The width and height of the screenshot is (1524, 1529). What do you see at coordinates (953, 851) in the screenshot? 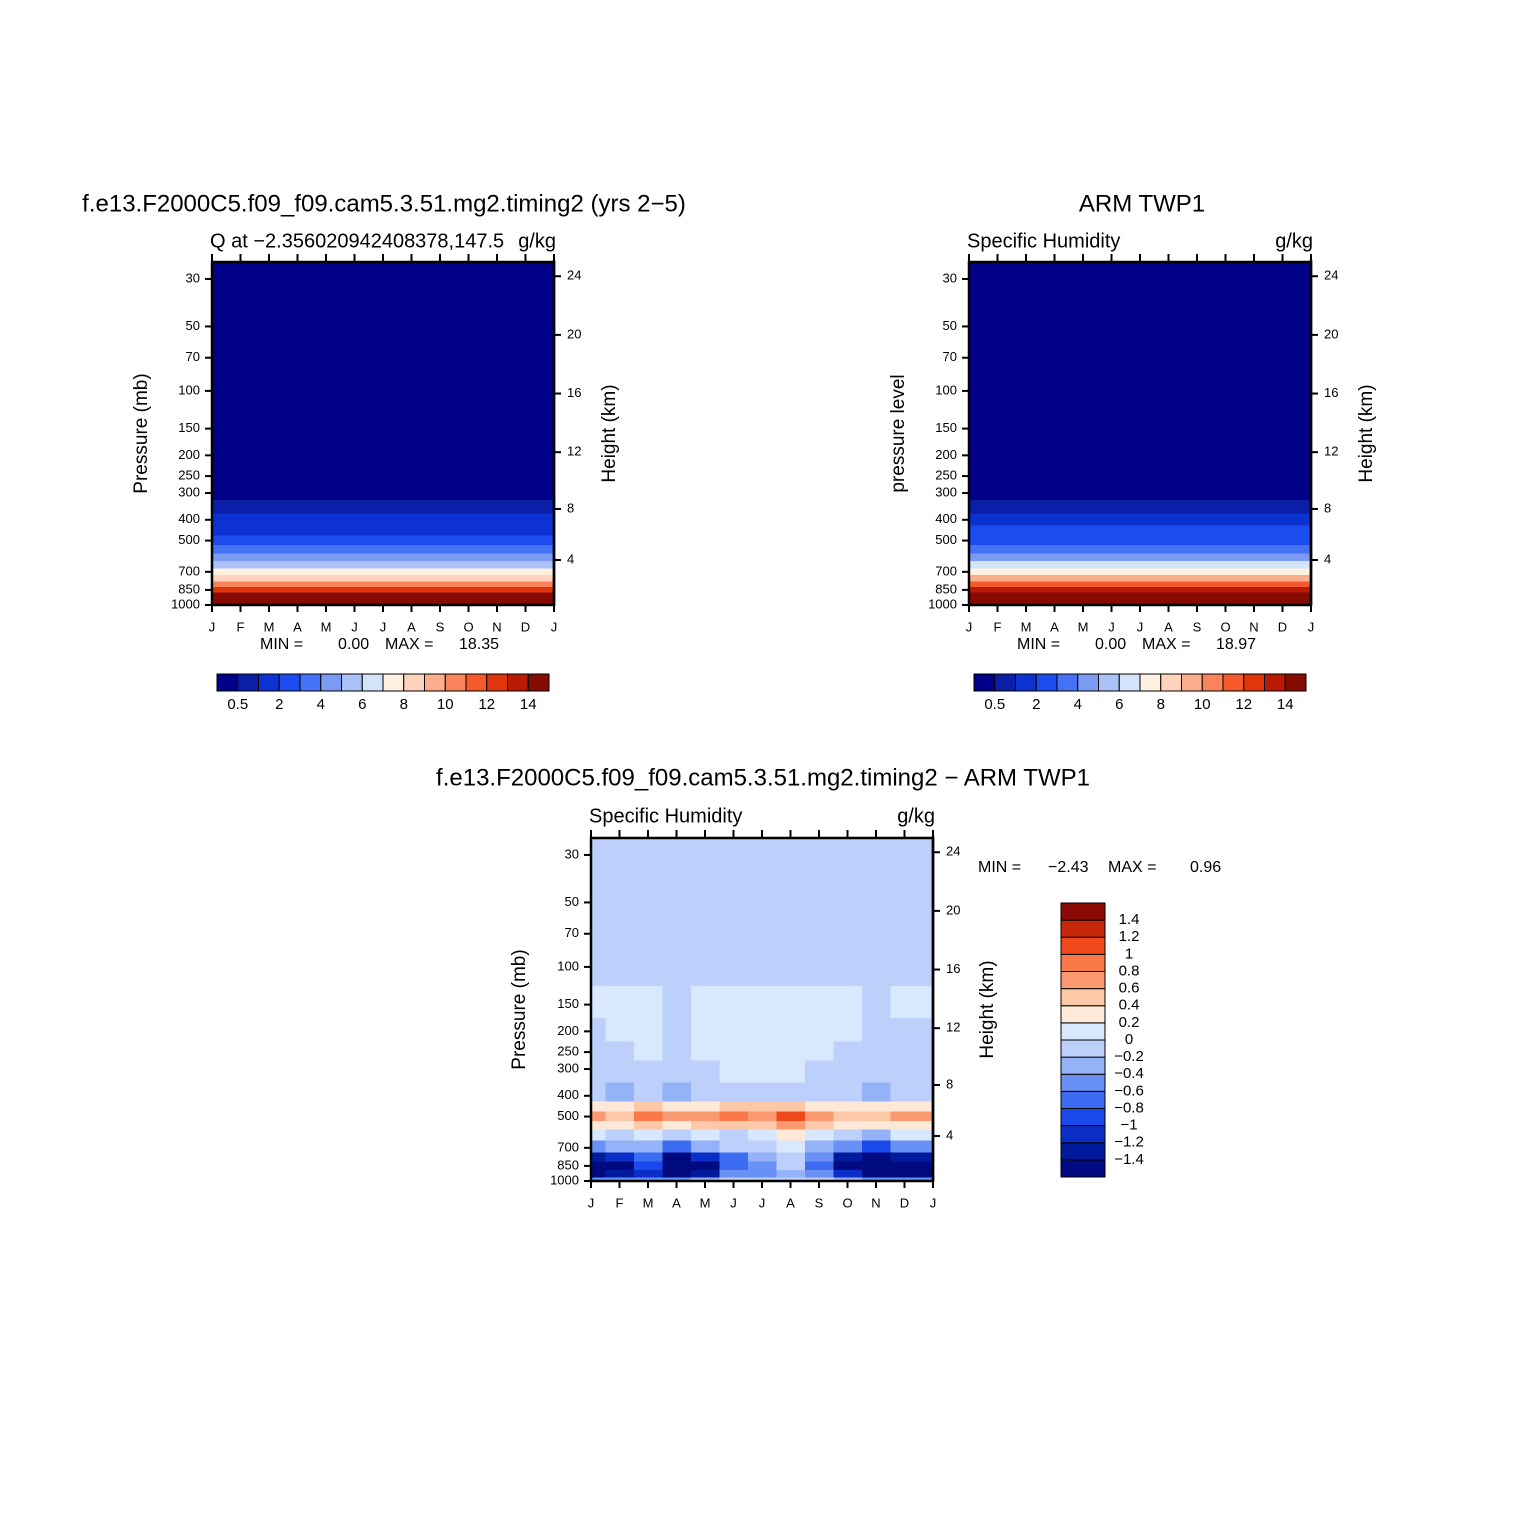
I see `y2-tick-label: 24` at bounding box center [953, 851].